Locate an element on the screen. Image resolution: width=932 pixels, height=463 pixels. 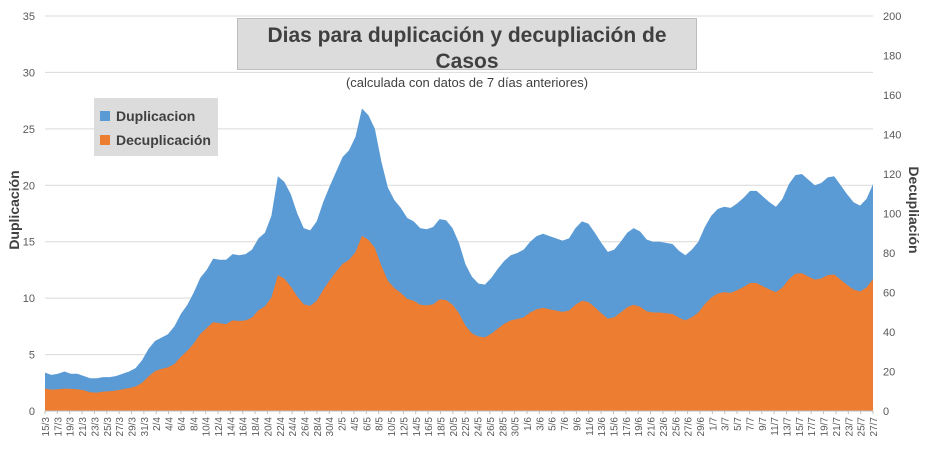
y-axis-title-right: Decupliación is located at coordinates (914, 210).